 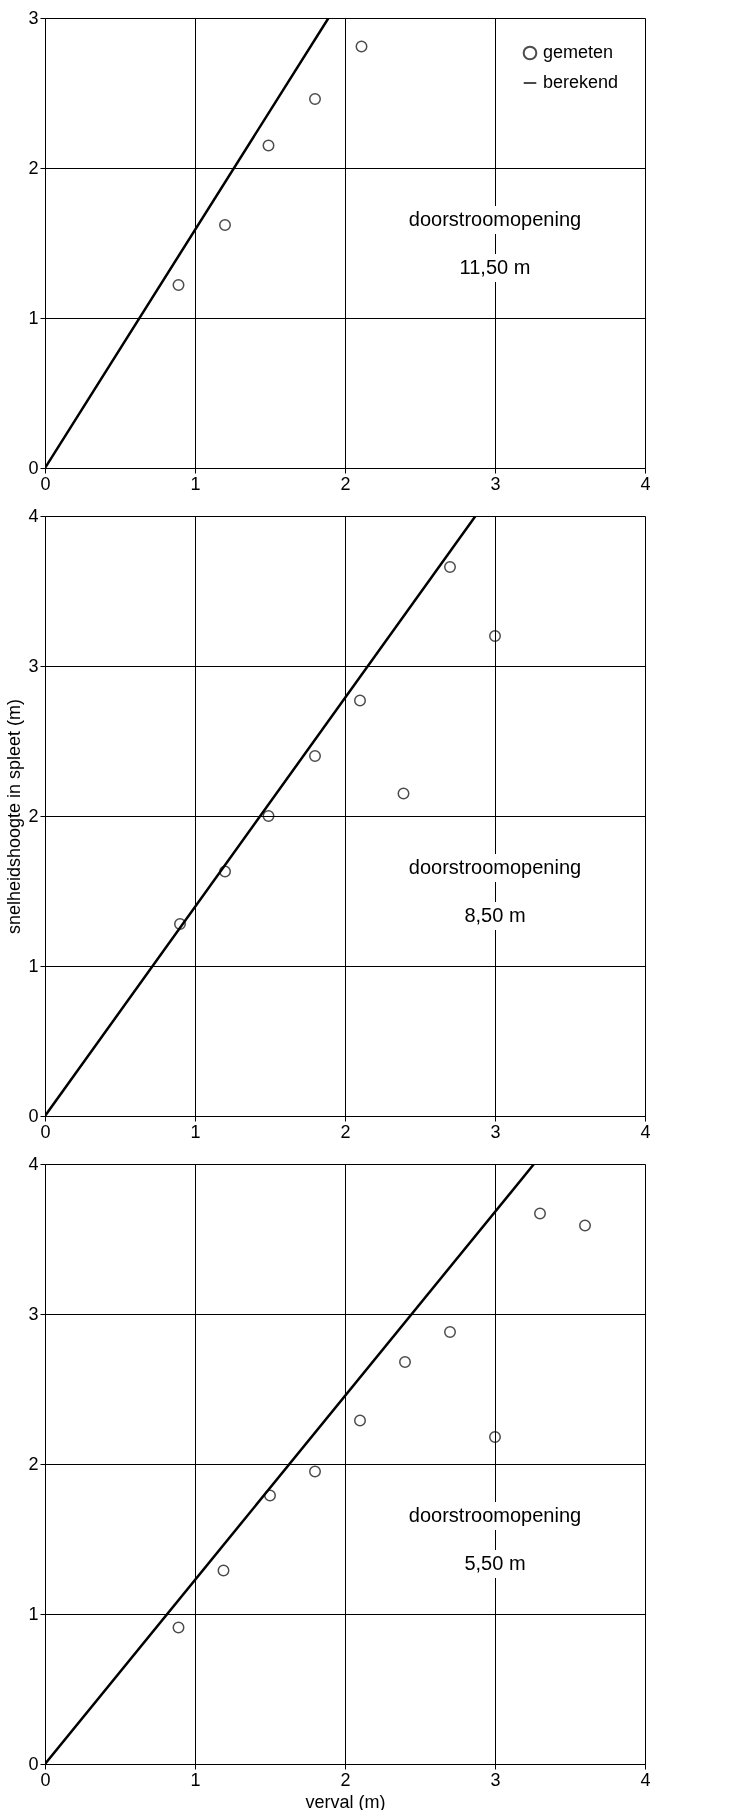 What do you see at coordinates (495, 1563) in the screenshot?
I see `annotation: 5,50 m` at bounding box center [495, 1563].